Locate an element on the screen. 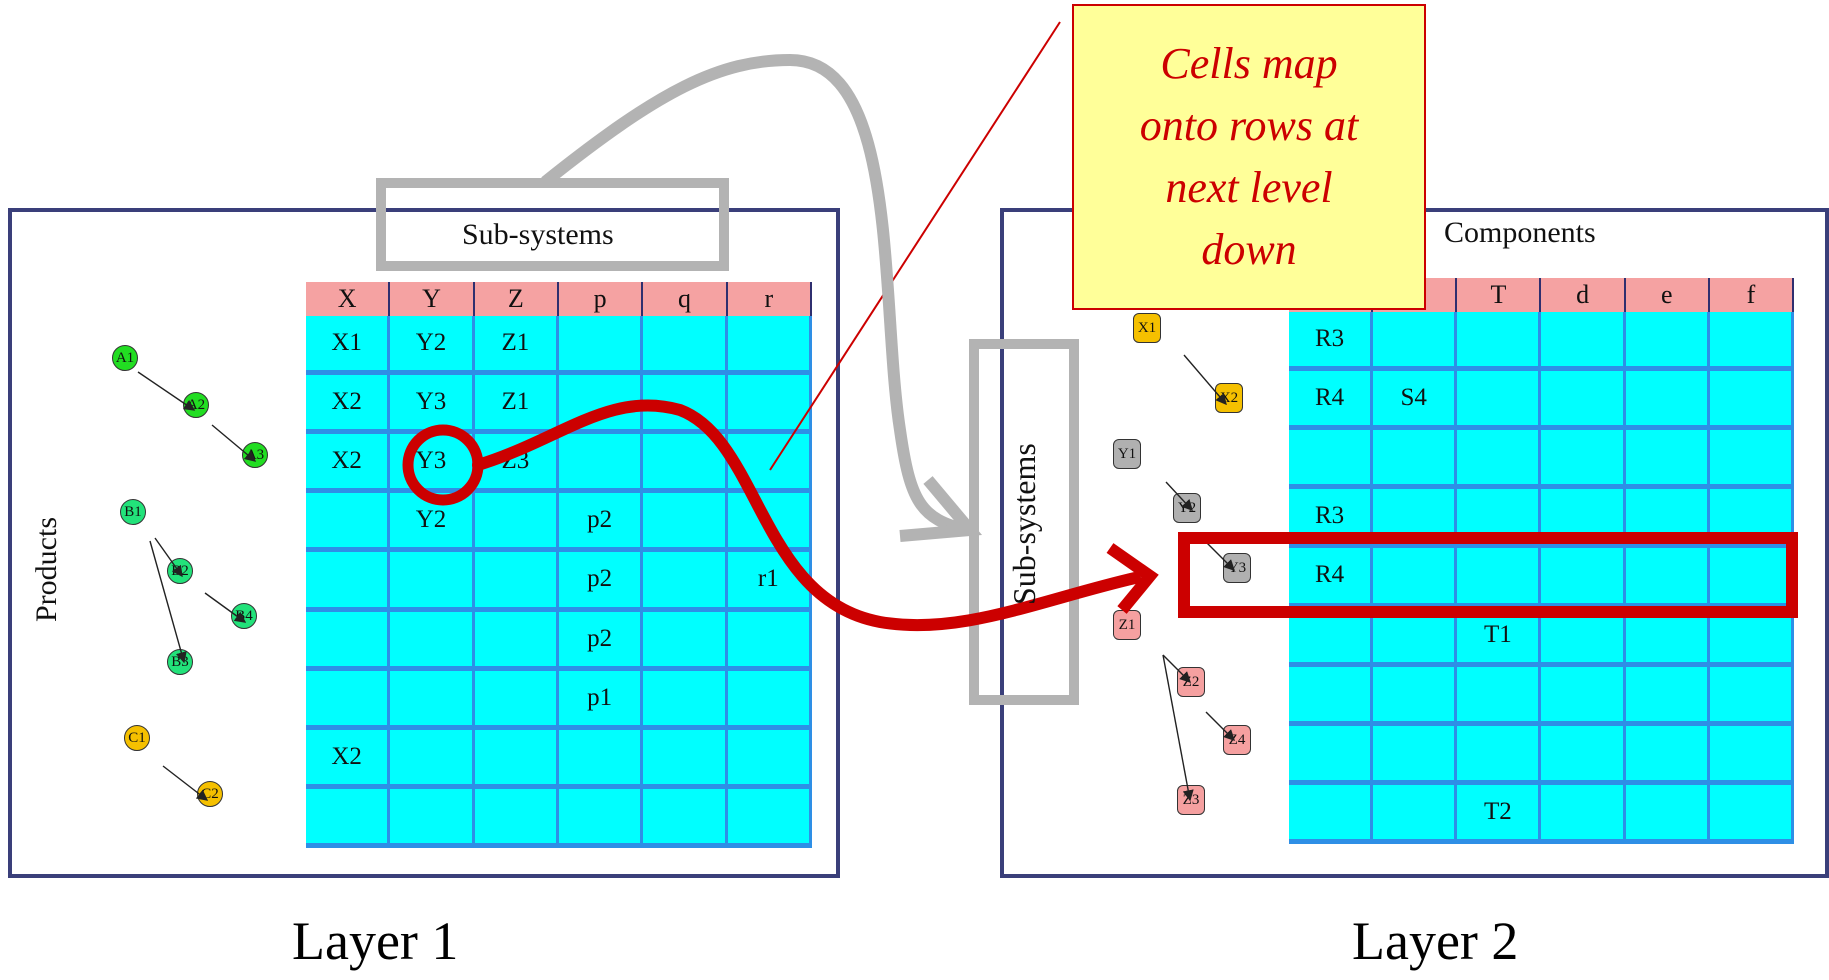 The height and width of the screenshot is (980, 1829). y3-highlight-circle is located at coordinates (443, 465).